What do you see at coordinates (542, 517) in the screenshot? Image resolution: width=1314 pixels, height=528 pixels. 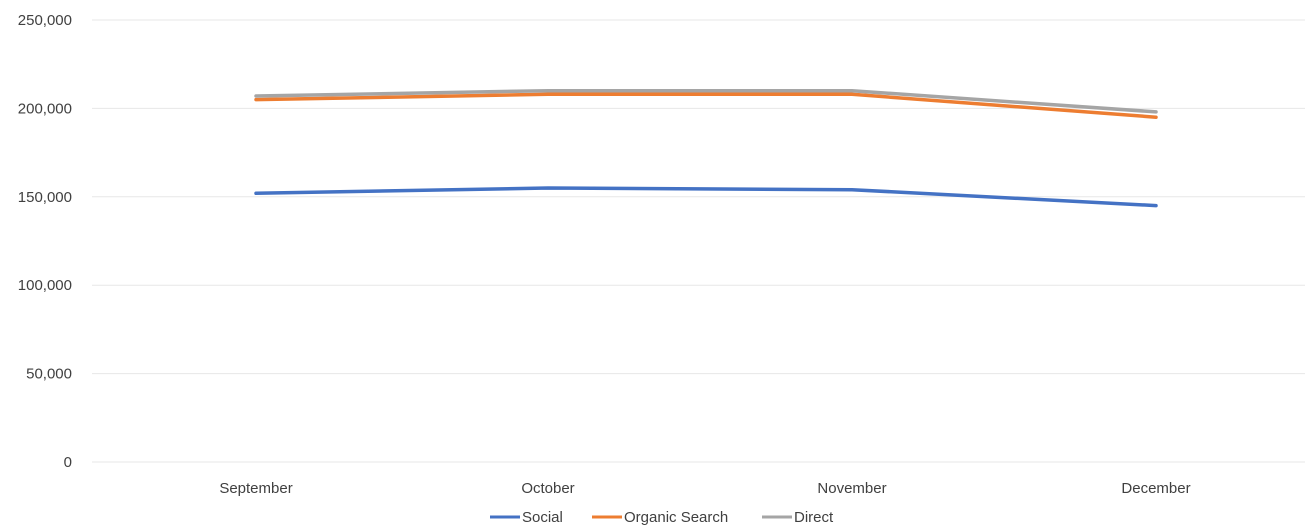 I see `legend-label-social: Social` at bounding box center [542, 517].